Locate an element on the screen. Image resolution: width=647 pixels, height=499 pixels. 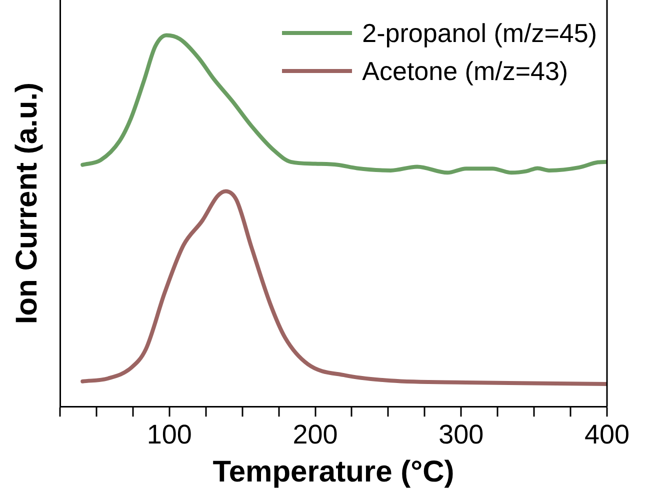
x-tick-label: 200 is located at coordinates (315, 434).